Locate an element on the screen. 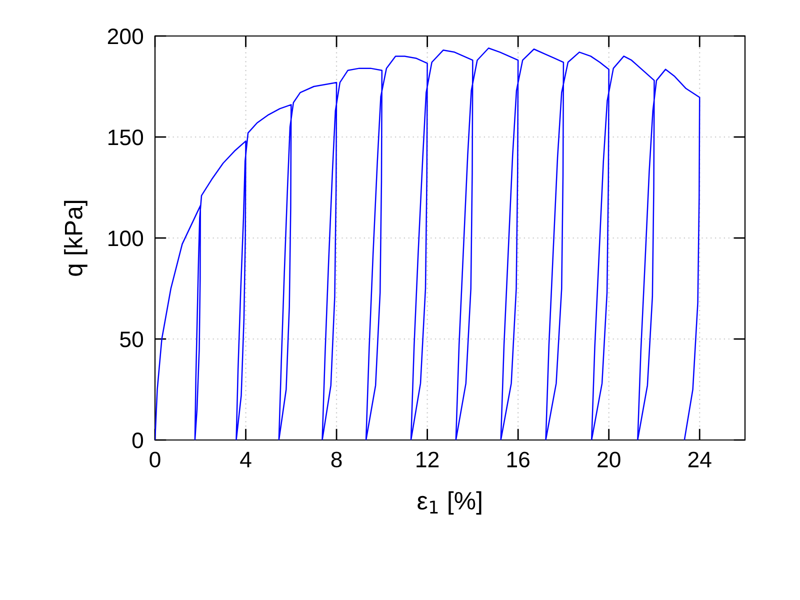 The image size is (800, 600). x-tick-label: 4 is located at coordinates (246, 460).